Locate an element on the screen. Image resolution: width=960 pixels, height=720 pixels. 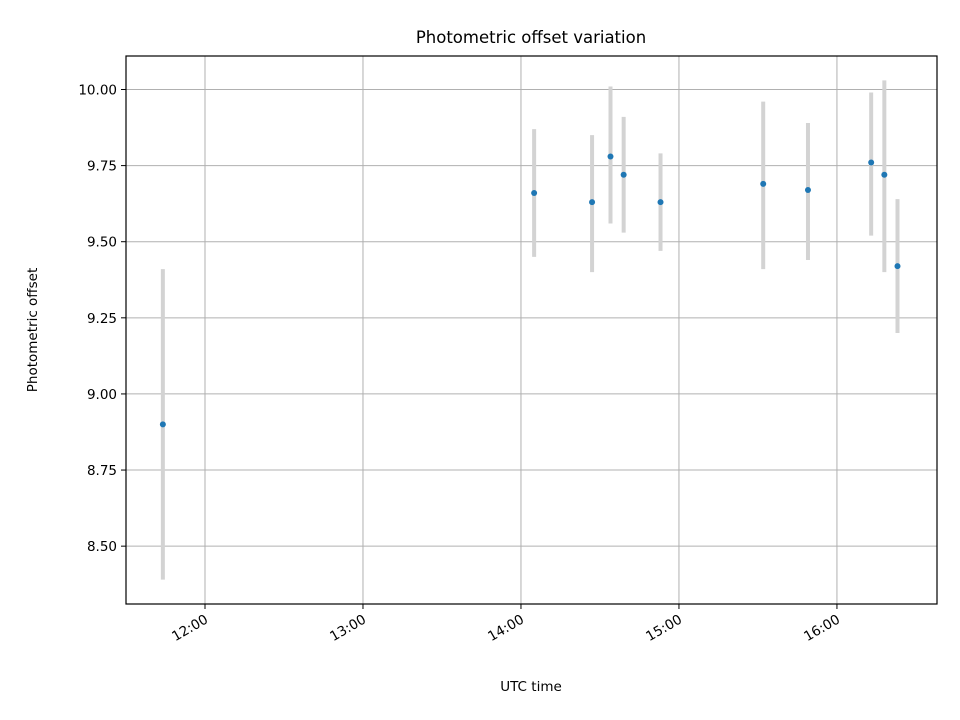
y-tick-label: 10.00 is located at coordinates (97, 90).